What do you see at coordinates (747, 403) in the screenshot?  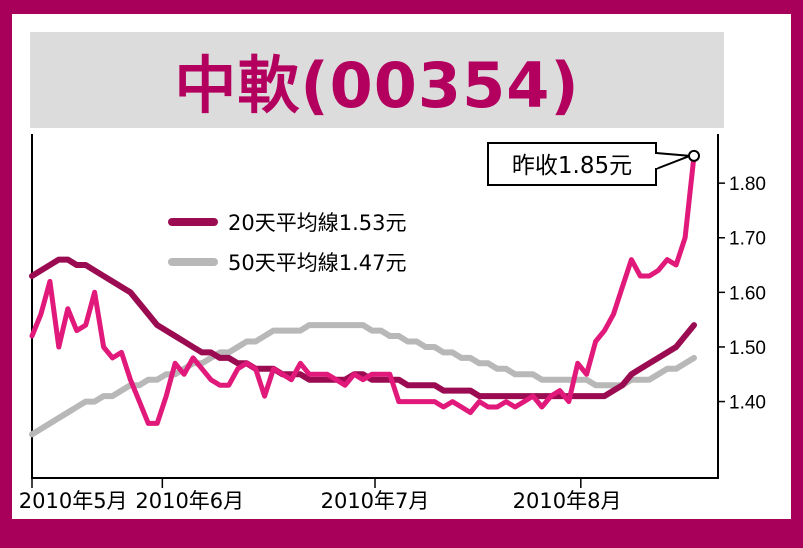 I see `y-tick-label: 1.40` at bounding box center [747, 403].